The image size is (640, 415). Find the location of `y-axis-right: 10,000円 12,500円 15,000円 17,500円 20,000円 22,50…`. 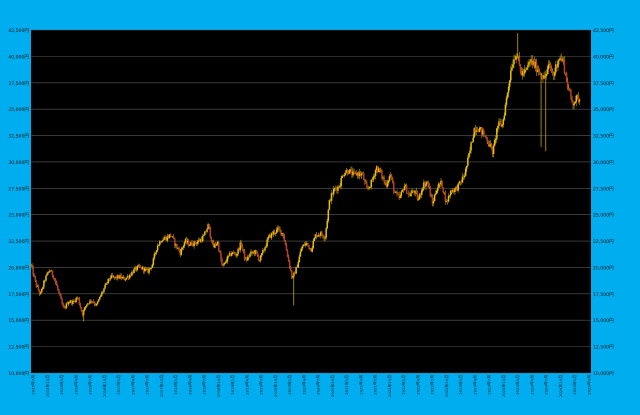

y-axis-right: 10,000円 12,500円 15,000円 17,500円 20,000円 22,50… is located at coordinates (603, 202).